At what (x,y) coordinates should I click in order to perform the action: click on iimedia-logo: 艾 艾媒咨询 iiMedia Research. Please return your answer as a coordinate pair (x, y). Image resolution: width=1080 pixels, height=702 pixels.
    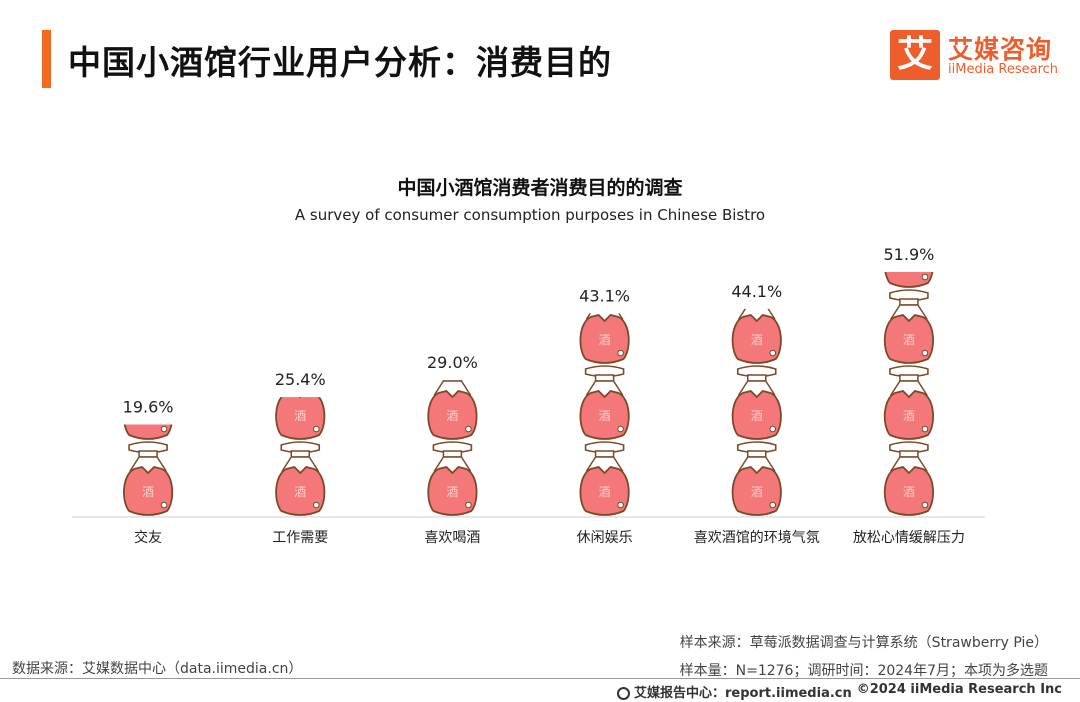
    Looking at the image, I should click on (980, 58).